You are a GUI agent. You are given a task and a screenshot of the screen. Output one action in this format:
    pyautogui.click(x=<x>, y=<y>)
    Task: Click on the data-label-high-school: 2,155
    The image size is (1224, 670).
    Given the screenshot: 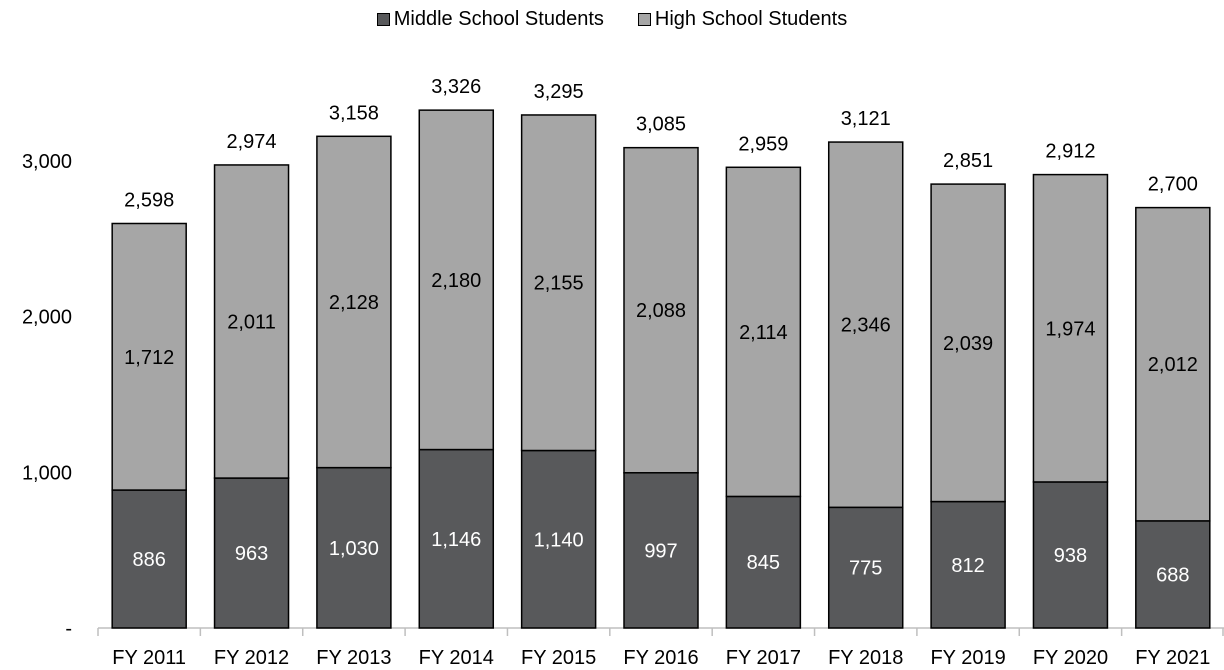 What is the action you would take?
    pyautogui.click(x=559, y=284)
    